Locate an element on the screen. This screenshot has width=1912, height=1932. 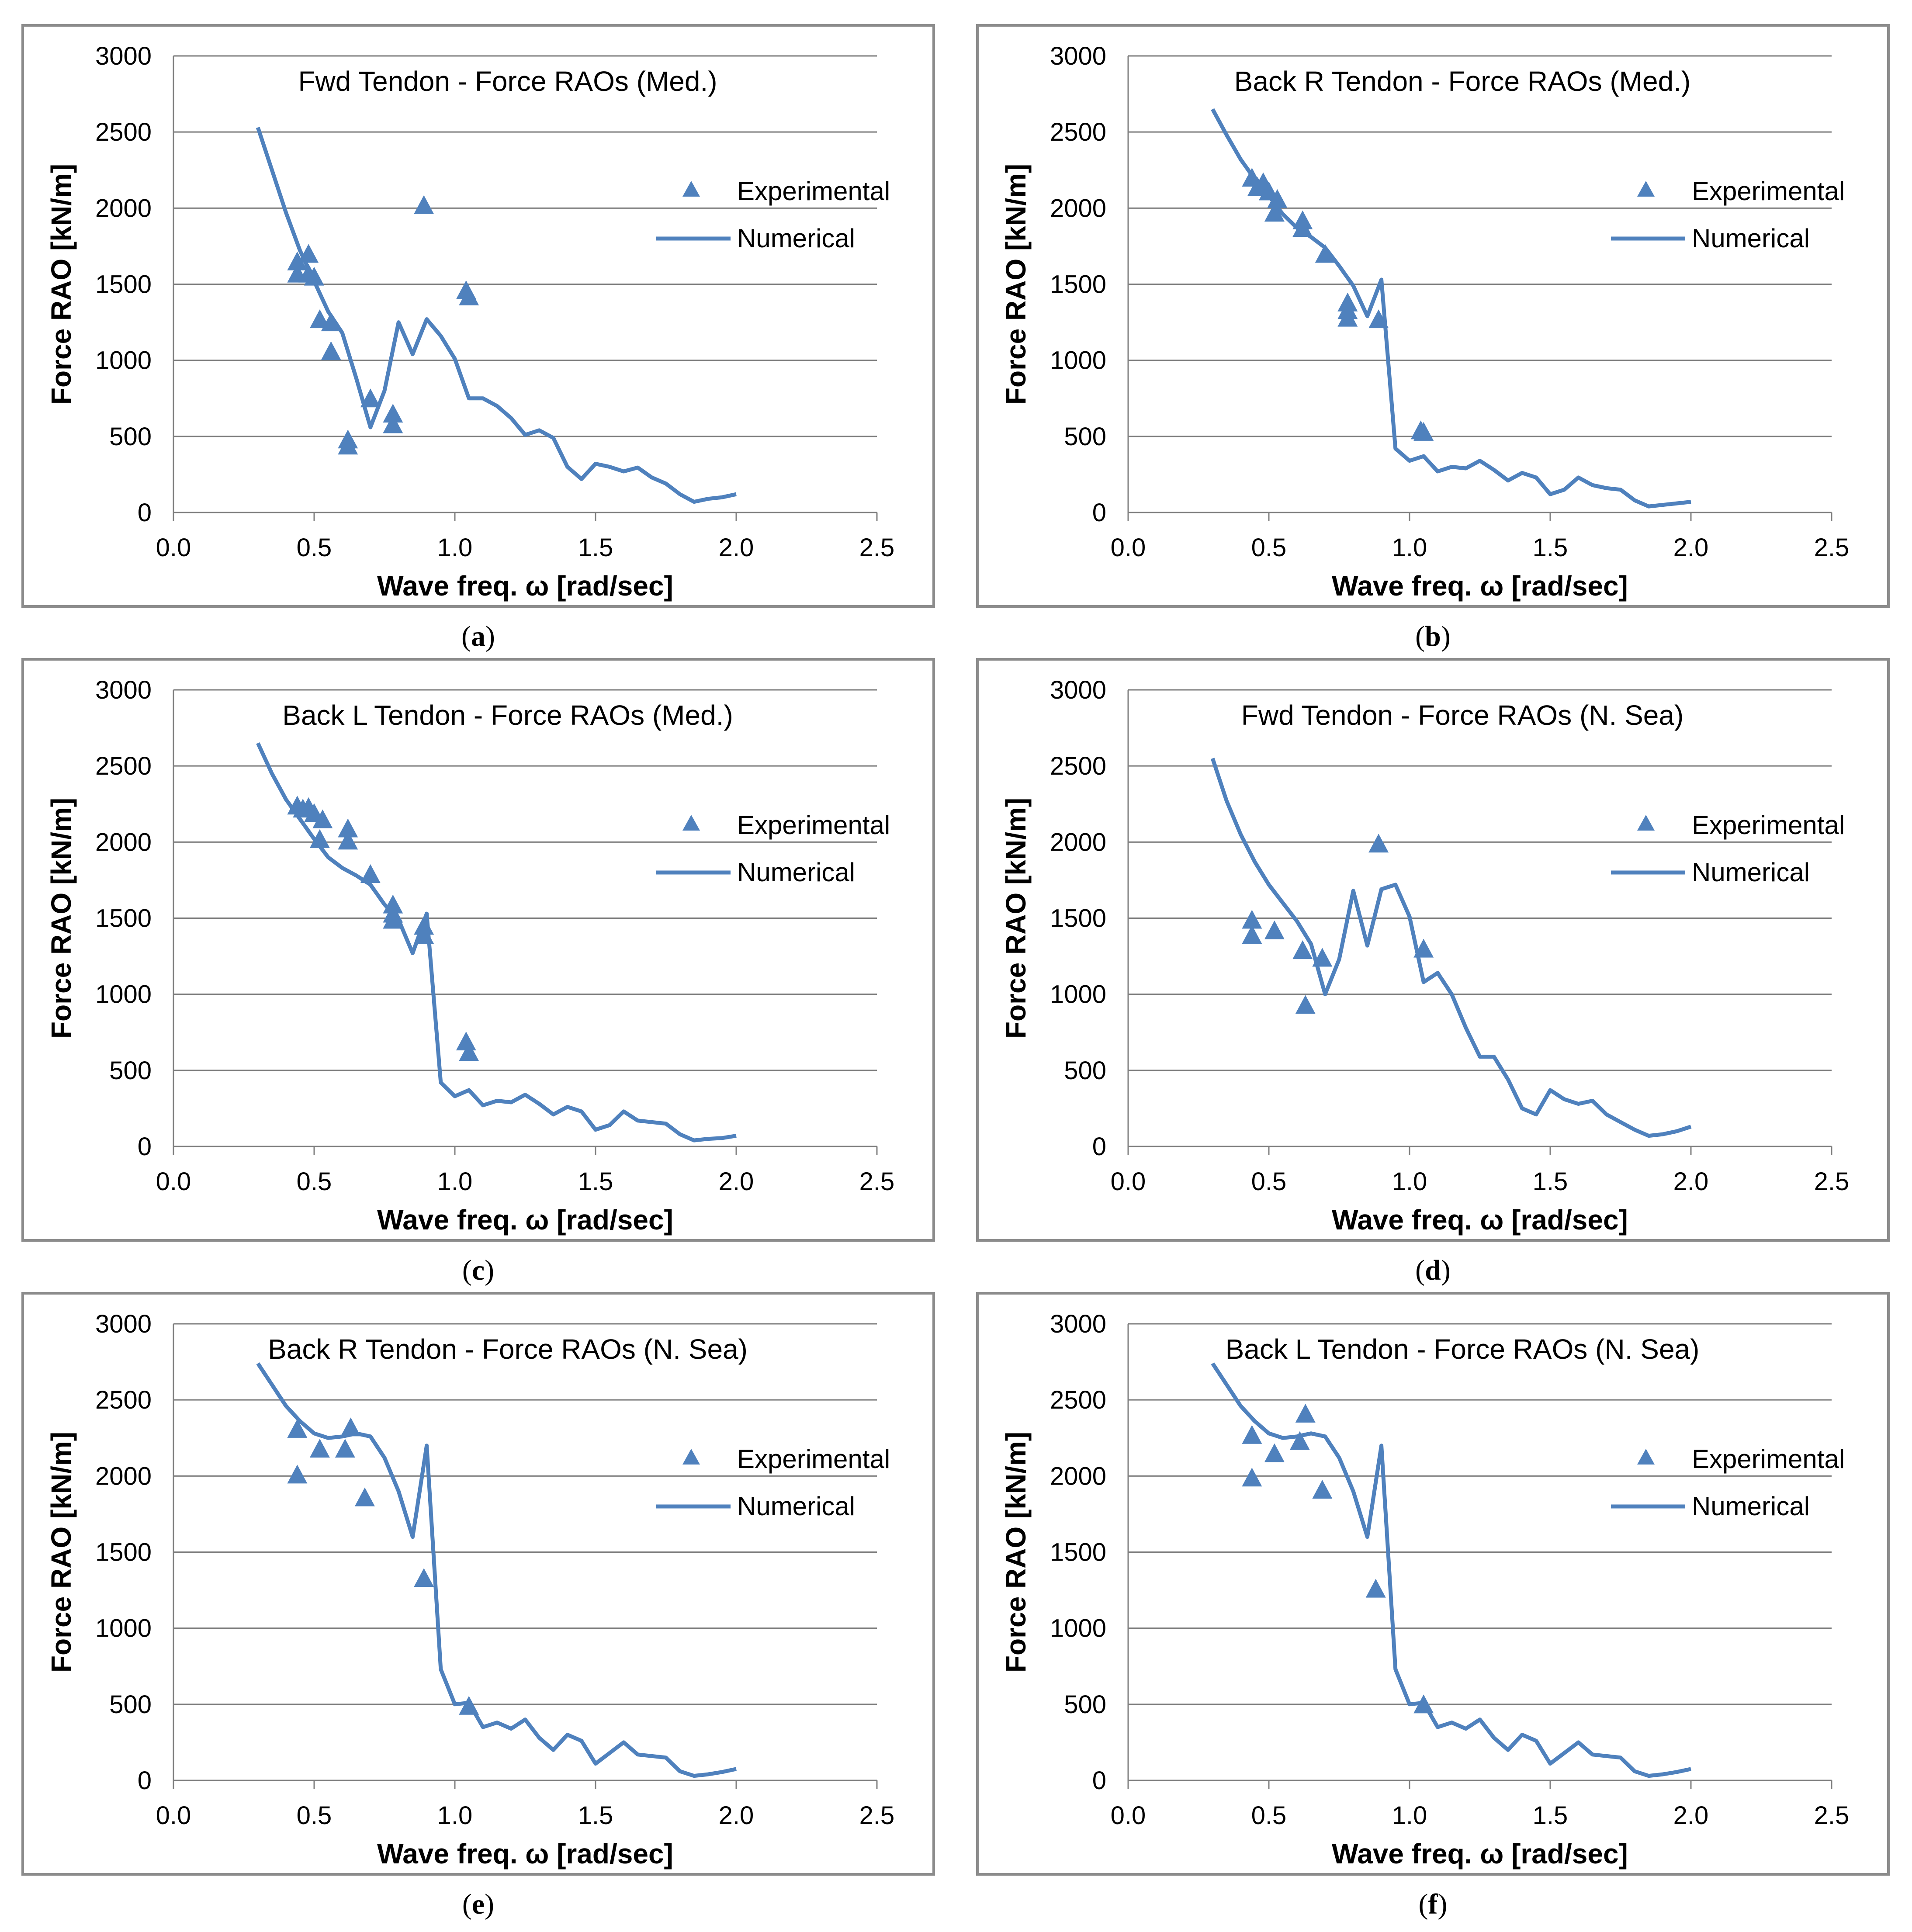
chart-title: Back L Tendon - Force RAOs (N. Sea) is located at coordinates (1463, 1349).